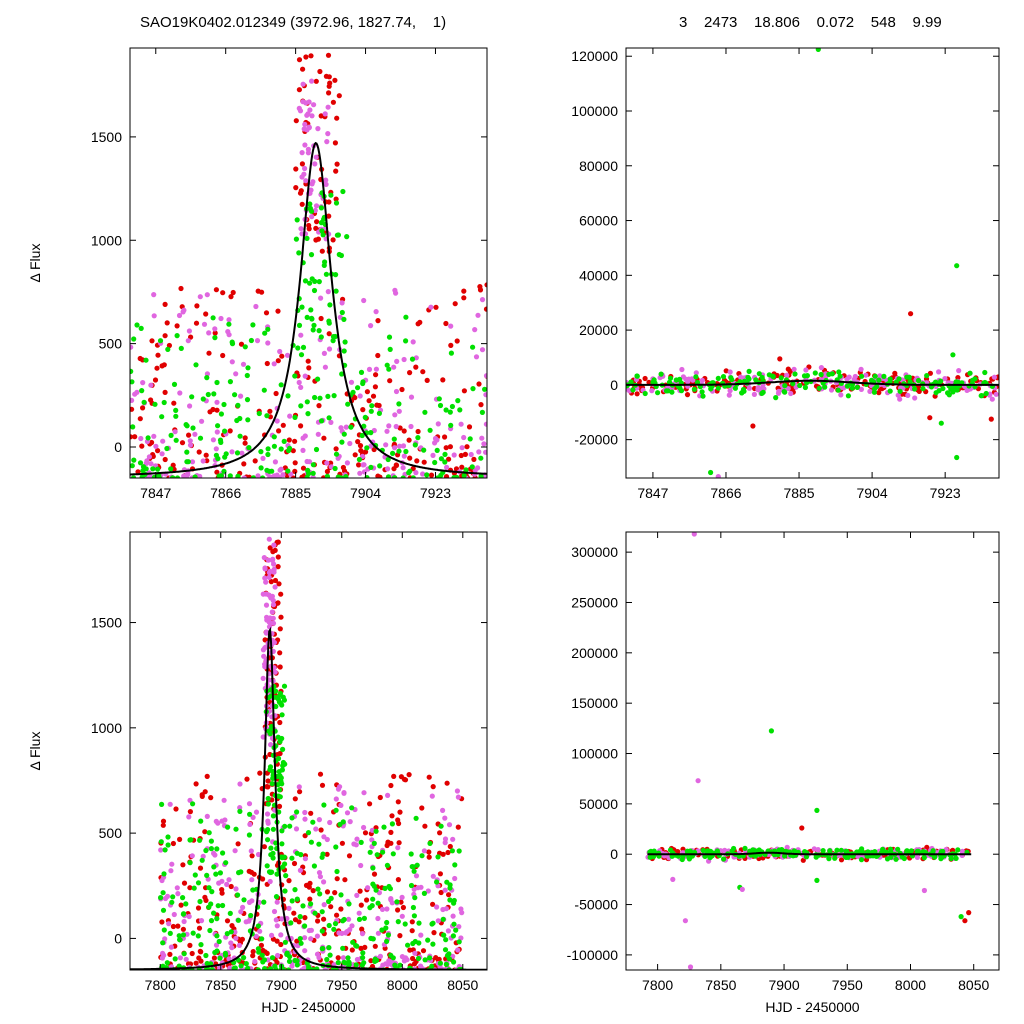 The image size is (1024, 1024). Describe the element at coordinates (220, 985) in the screenshot. I see `x-tick-label: 7850` at that location.